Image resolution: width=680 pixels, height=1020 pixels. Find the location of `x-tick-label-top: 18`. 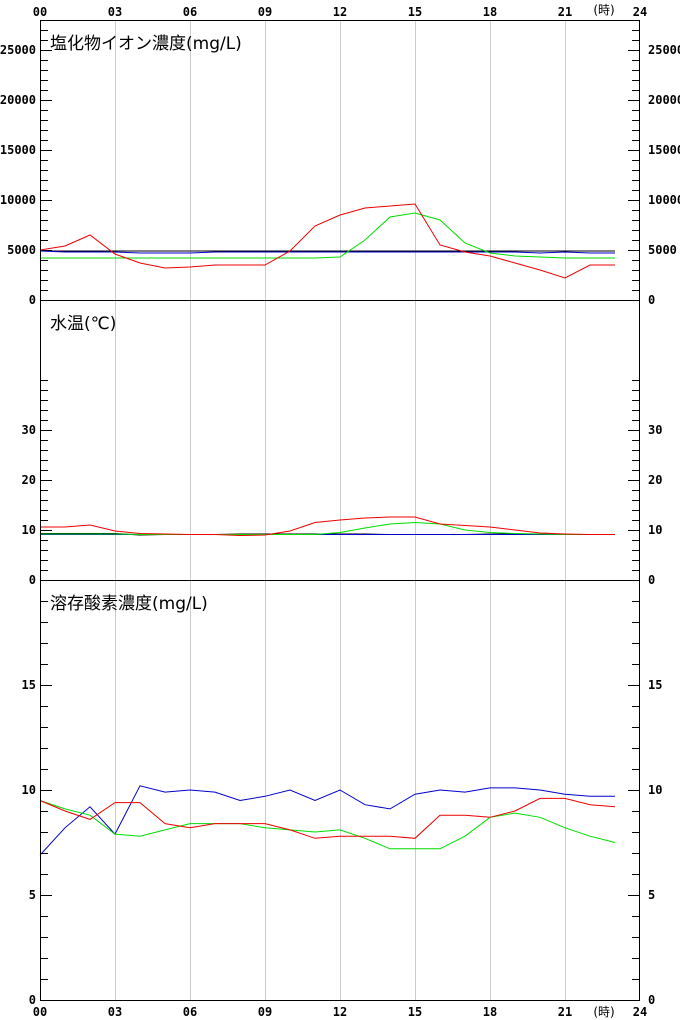

x-tick-label-top: 18 is located at coordinates (490, 12).